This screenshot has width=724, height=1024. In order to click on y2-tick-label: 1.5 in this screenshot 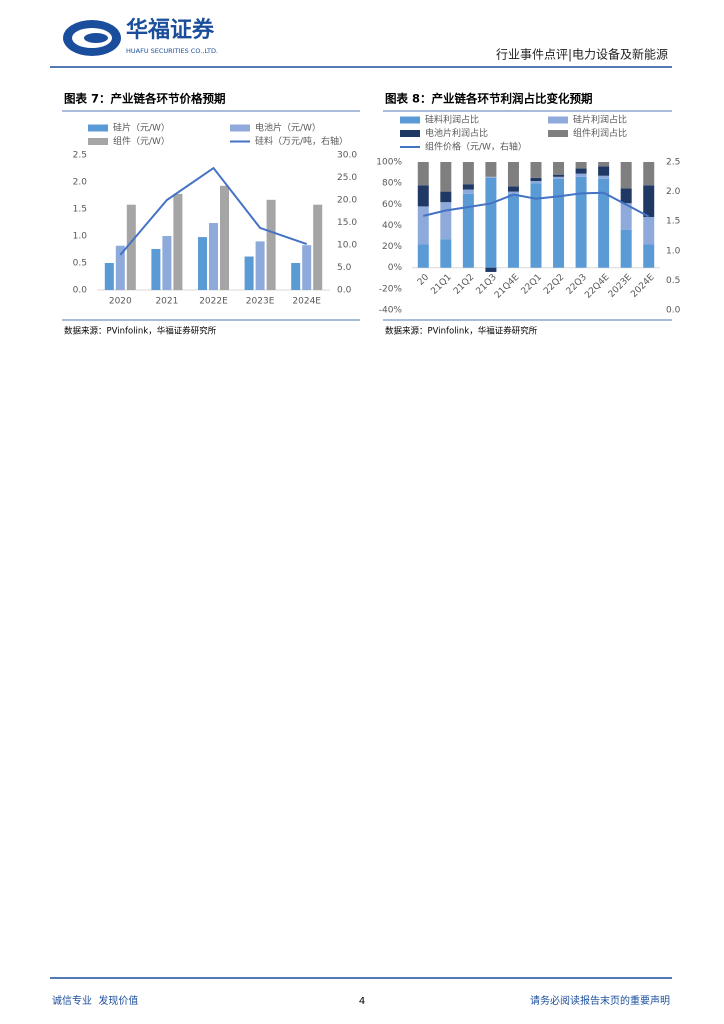, I will do `click(673, 222)`.